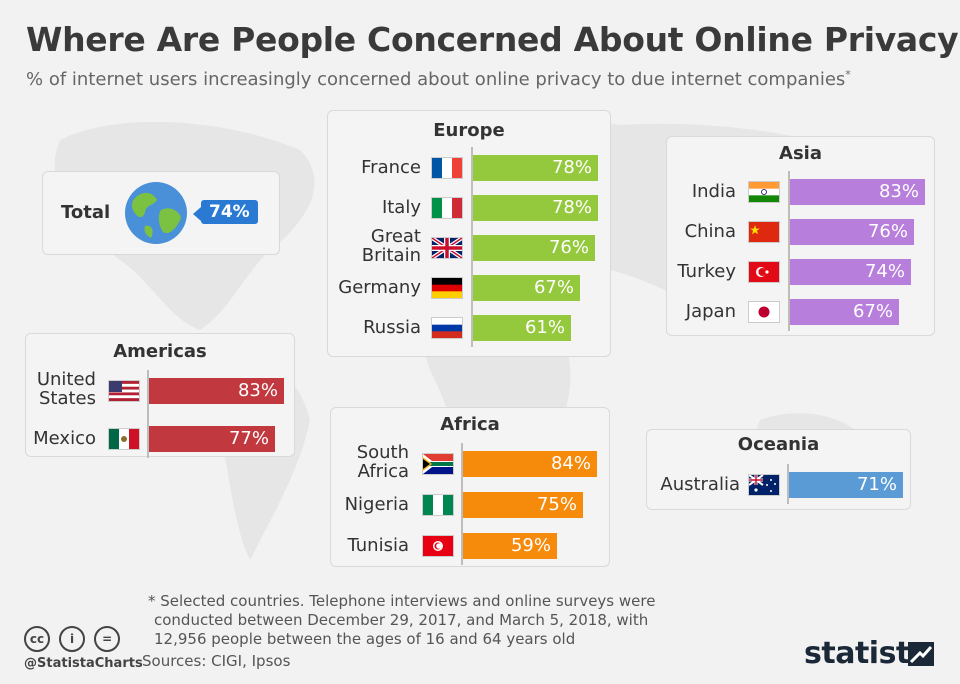  What do you see at coordinates (469, 328) in the screenshot?
I see `bar-row: Russia 61%` at bounding box center [469, 328].